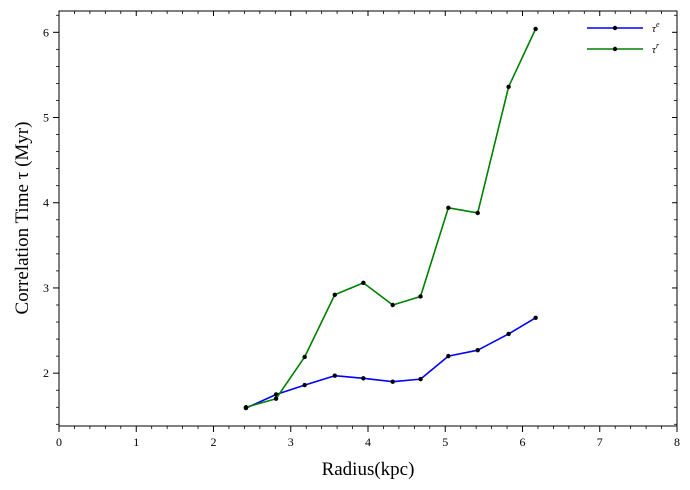  What do you see at coordinates (291, 442) in the screenshot?
I see `x-tick-label: 3` at bounding box center [291, 442].